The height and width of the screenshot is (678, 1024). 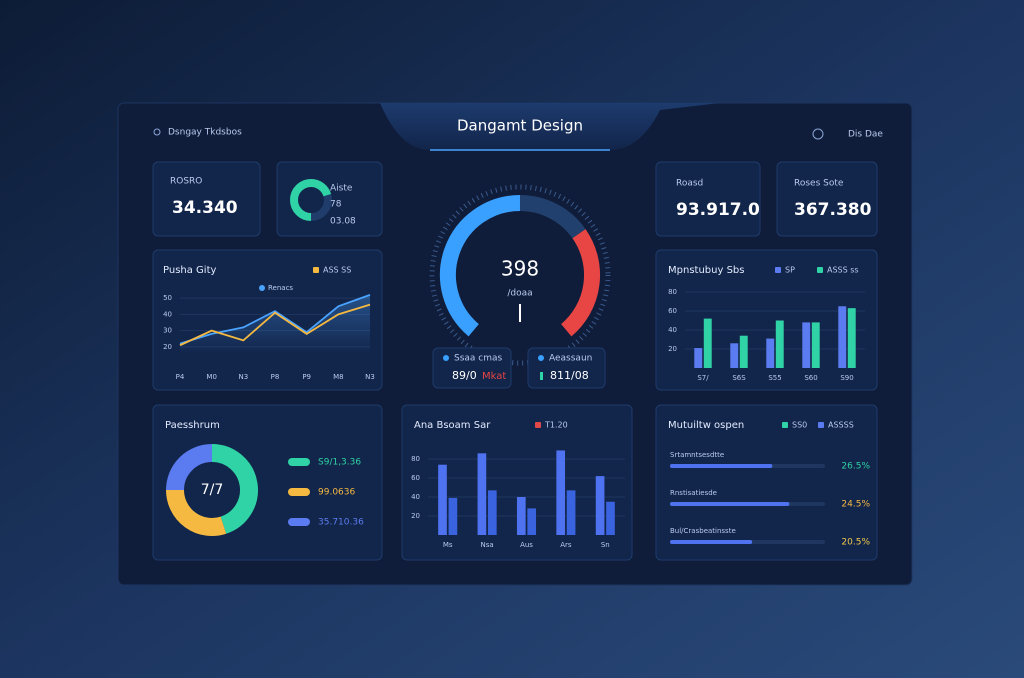 What do you see at coordinates (337, 270) in the screenshot?
I see `legend-label: ASS SS` at bounding box center [337, 270].